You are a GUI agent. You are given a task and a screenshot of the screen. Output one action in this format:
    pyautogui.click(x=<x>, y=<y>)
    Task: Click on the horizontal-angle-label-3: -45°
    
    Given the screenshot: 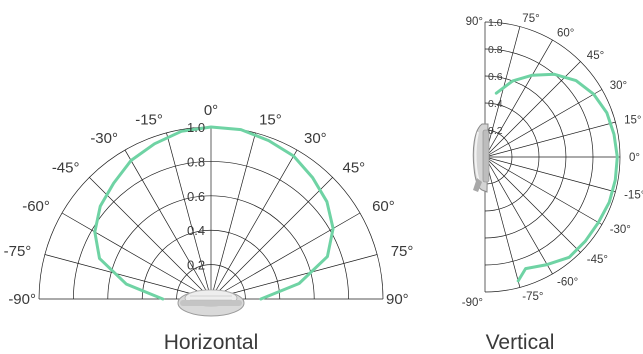 What is the action you would take?
    pyautogui.click(x=66, y=168)
    